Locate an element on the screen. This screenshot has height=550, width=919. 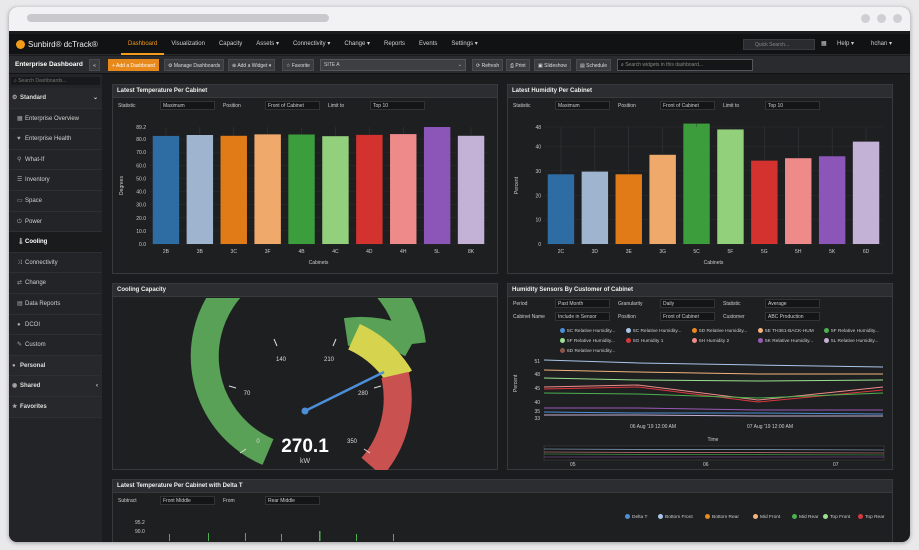
help-menu: Help ▾ is located at coordinates (846, 44).